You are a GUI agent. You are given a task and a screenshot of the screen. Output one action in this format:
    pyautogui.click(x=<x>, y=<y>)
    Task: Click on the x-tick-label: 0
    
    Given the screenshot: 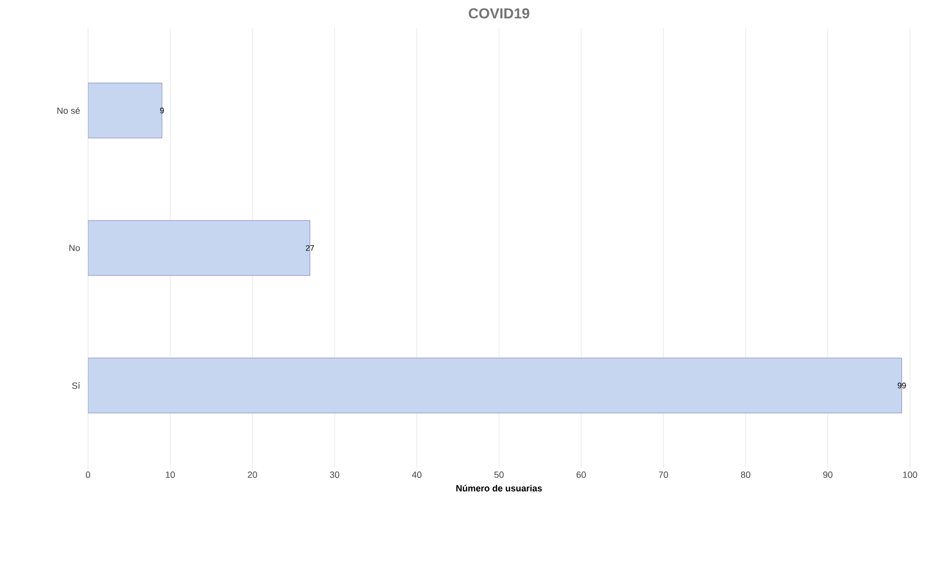 What is the action you would take?
    pyautogui.click(x=88, y=475)
    